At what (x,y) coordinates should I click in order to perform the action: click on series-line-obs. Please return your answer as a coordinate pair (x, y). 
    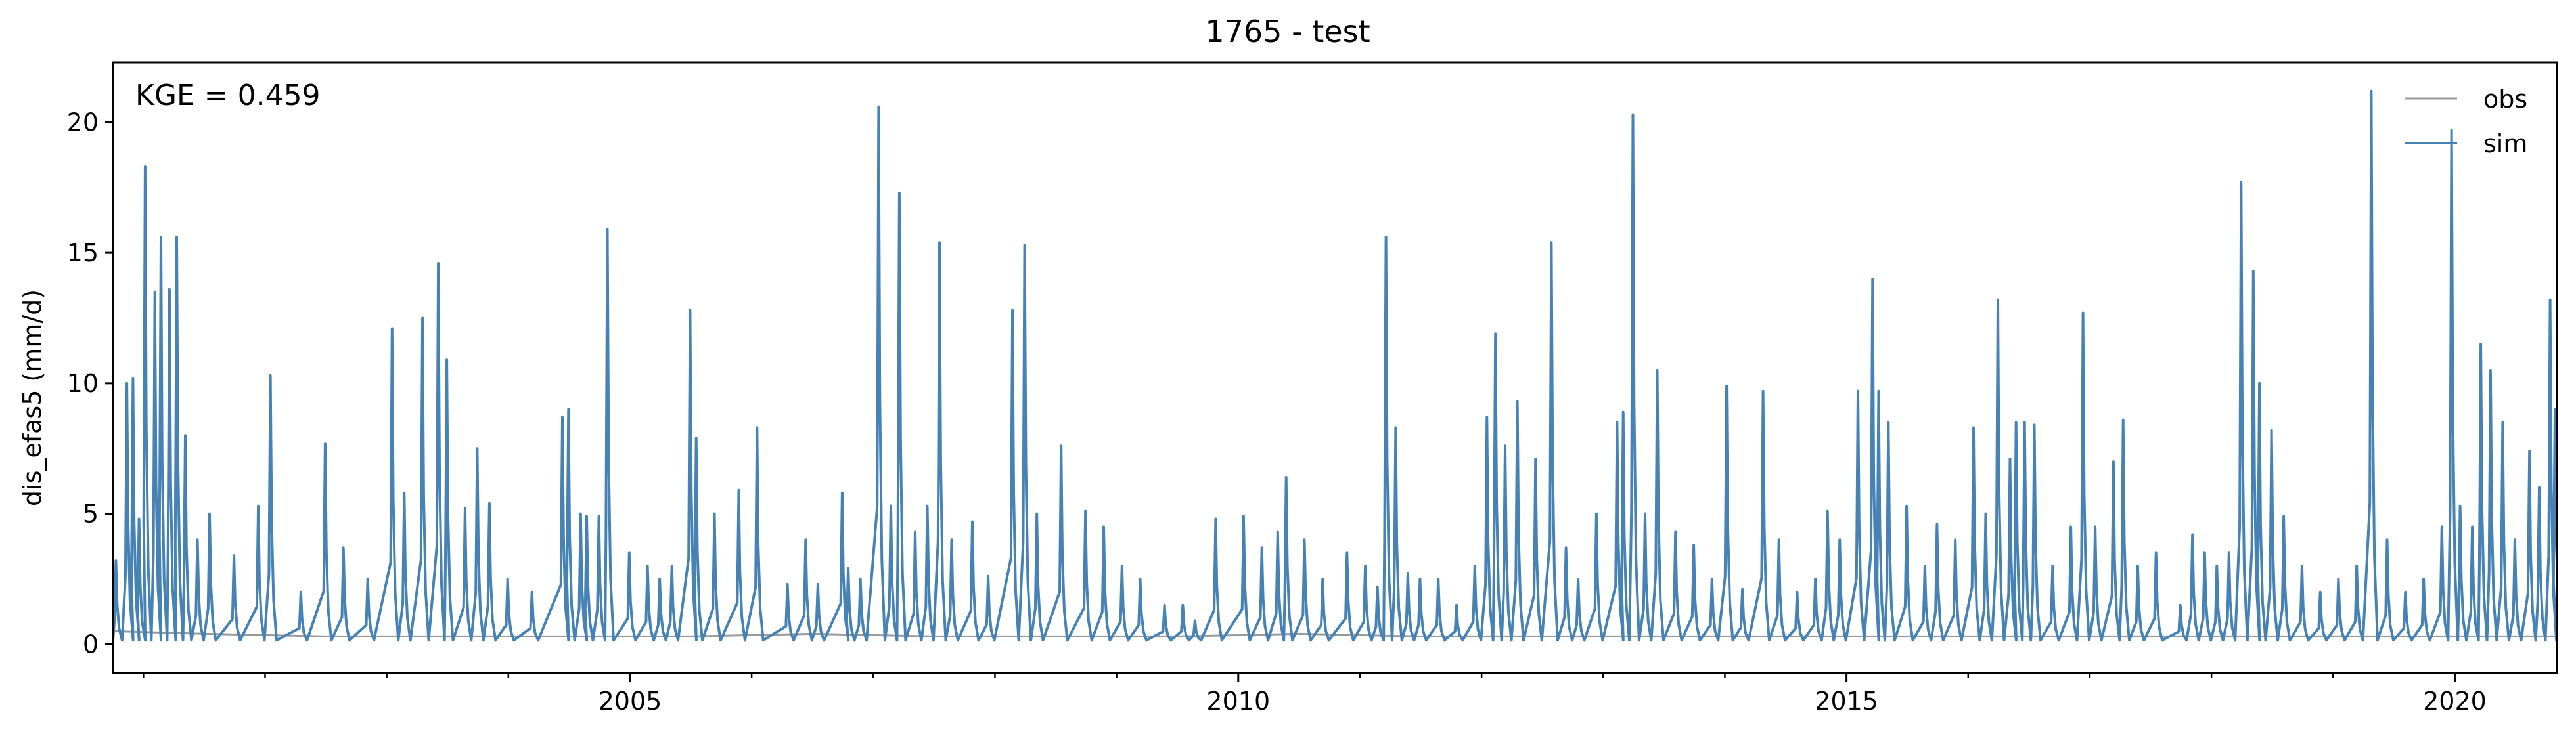
    Looking at the image, I should click on (1335, 633).